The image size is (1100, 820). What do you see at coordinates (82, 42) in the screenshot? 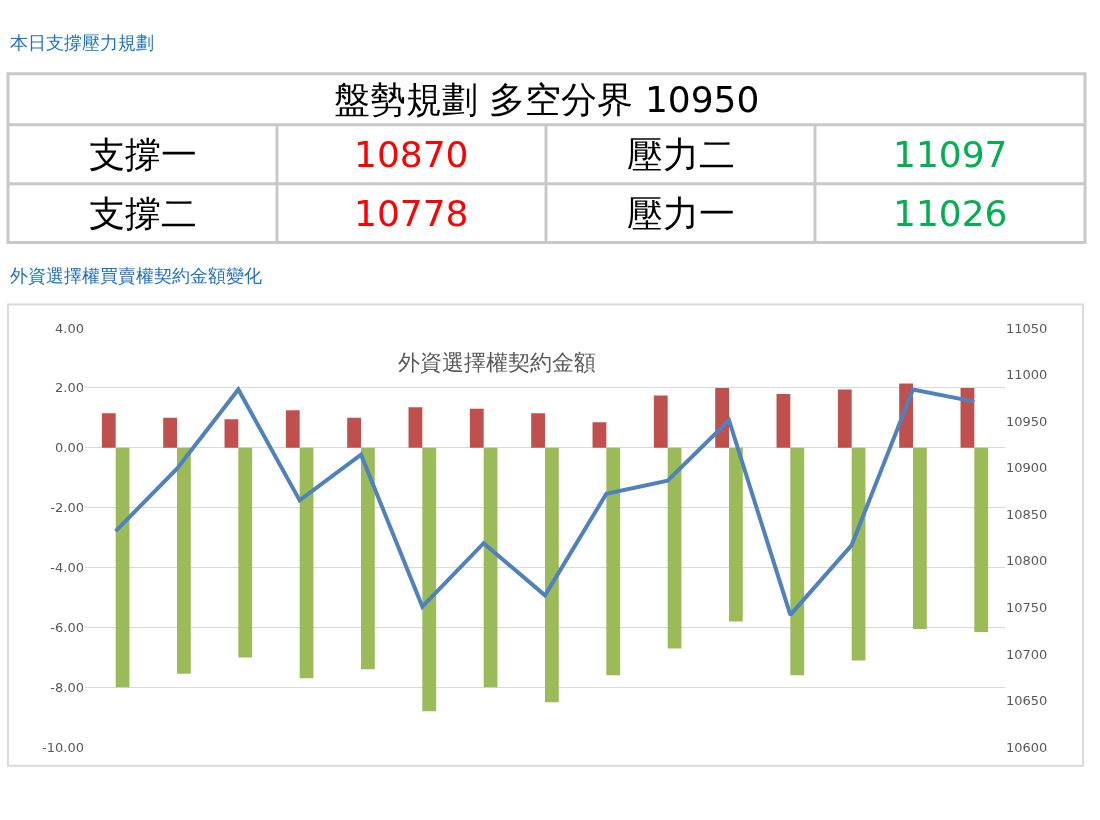
I see `text: 本日支撐壓力規劃` at bounding box center [82, 42].